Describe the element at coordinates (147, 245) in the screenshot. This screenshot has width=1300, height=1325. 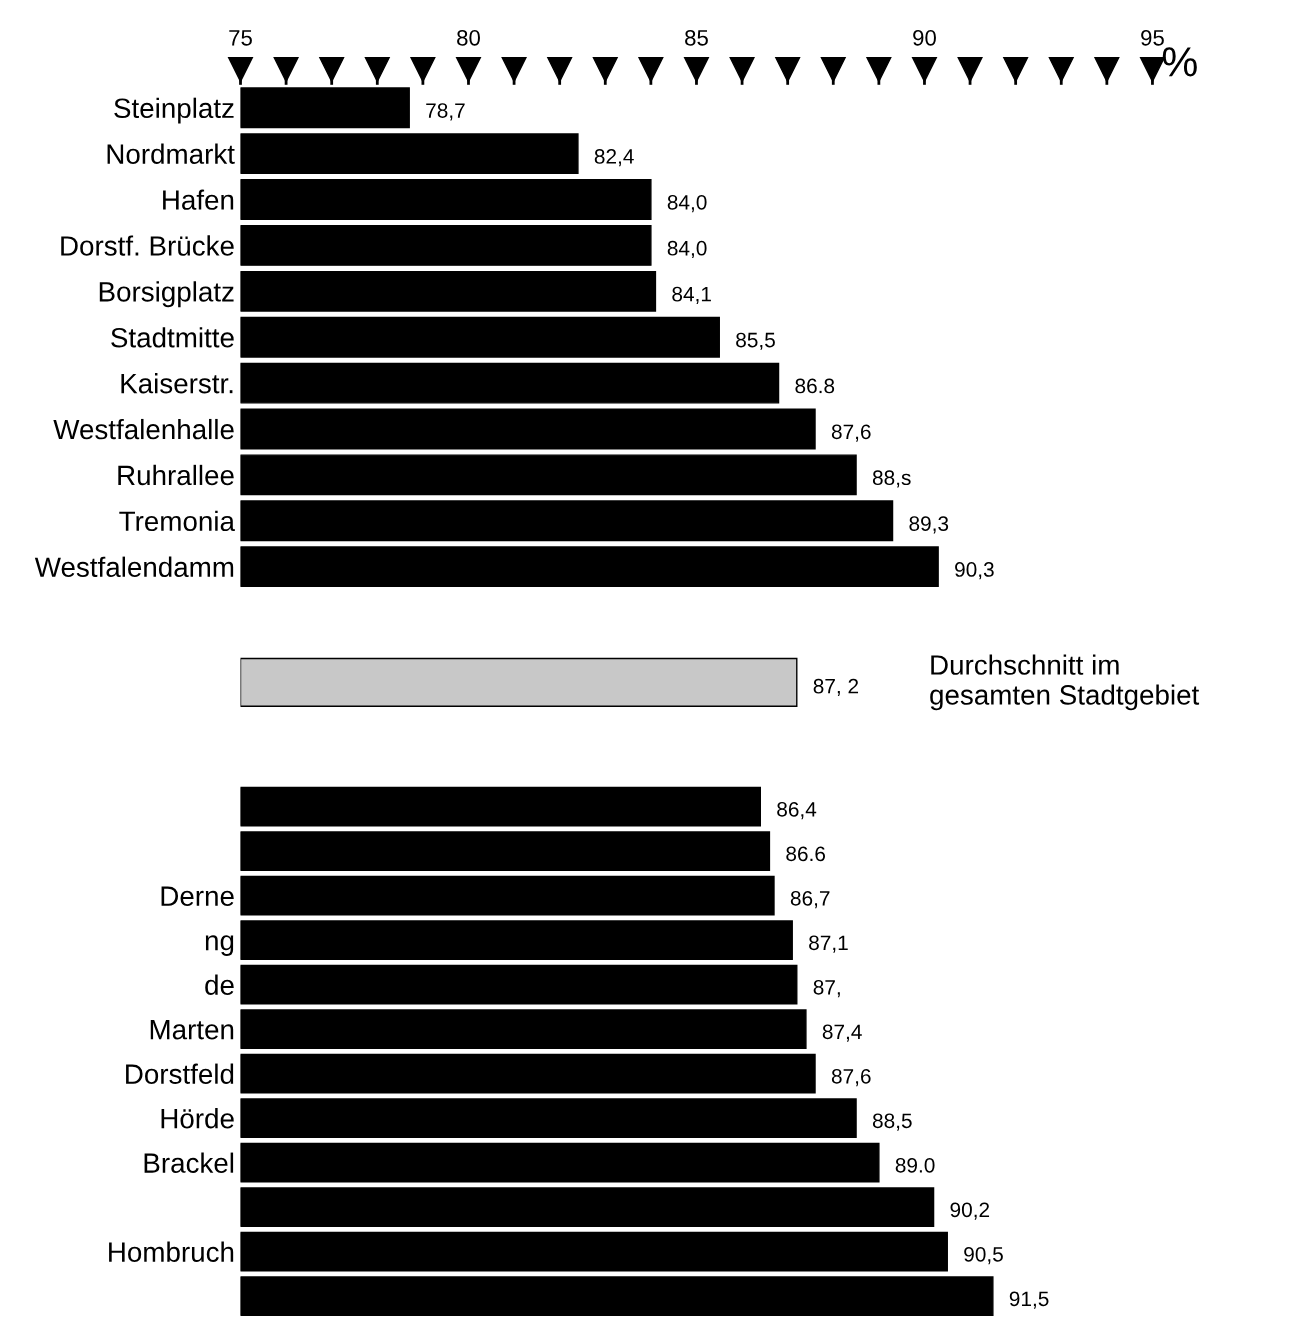
I see `y-tick-label: Dorstf. Brücke` at that location.